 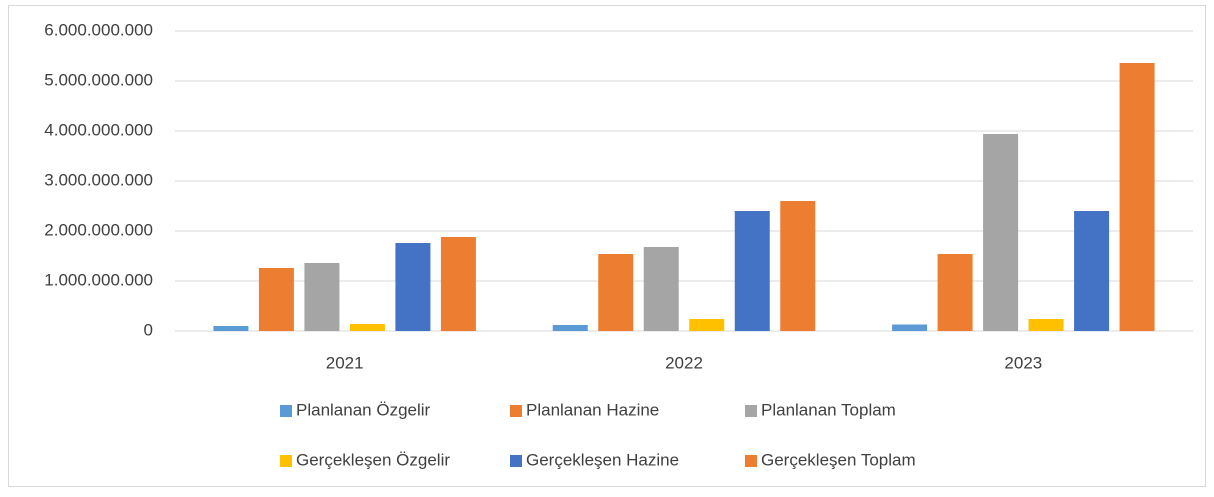 I want to click on y-tick-label: 4.000.000.000, so click(x=98, y=129).